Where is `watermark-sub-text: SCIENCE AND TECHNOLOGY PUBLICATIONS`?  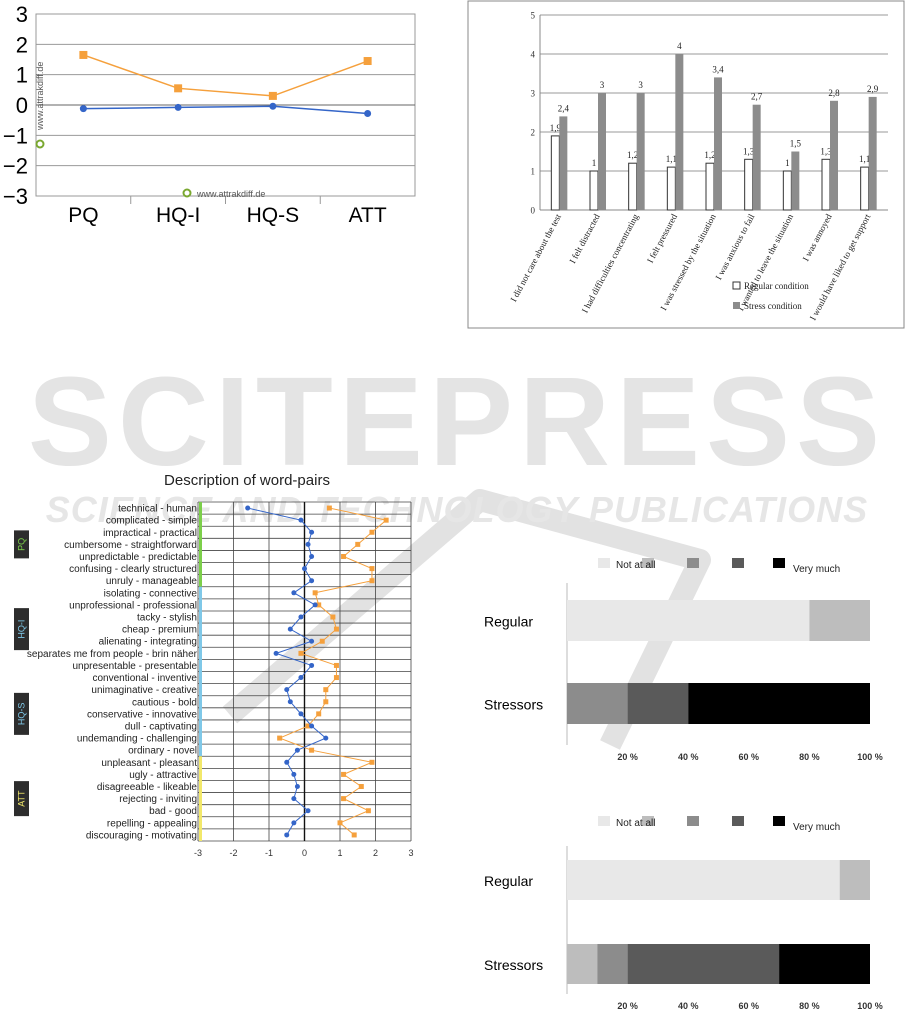 watermark-sub-text: SCIENCE AND TECHNOLOGY PUBLICATIONS is located at coordinates (457, 509).